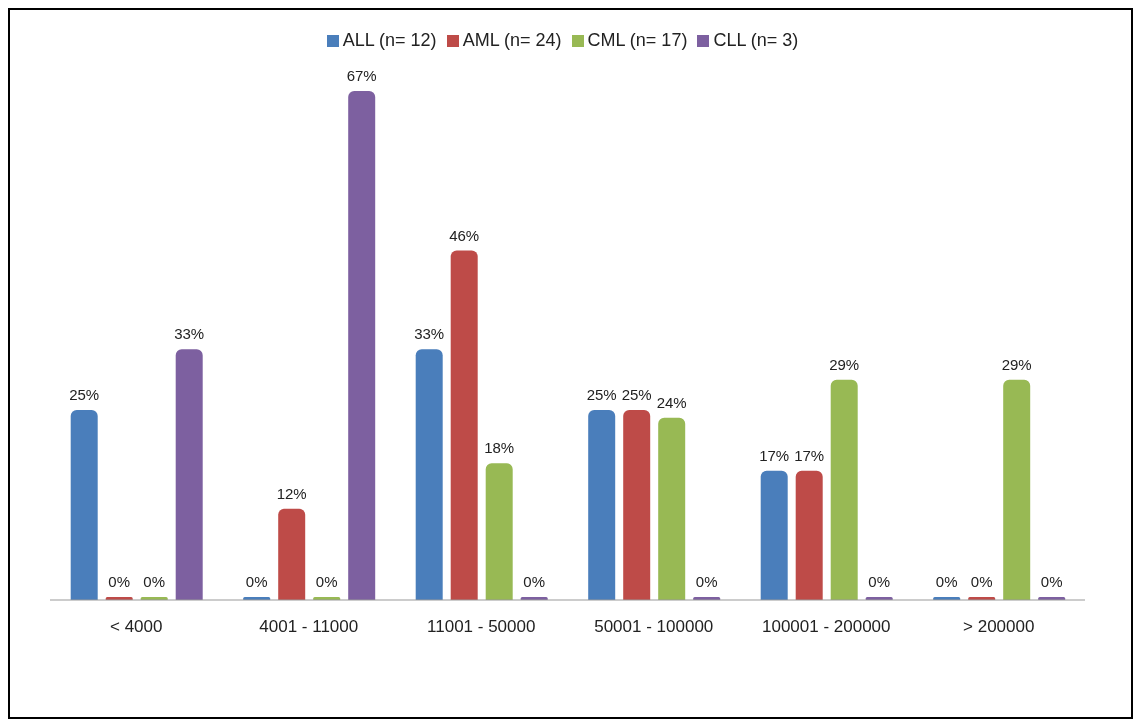  Describe the element at coordinates (671, 402) in the screenshot. I see `data-label: 24%` at that location.